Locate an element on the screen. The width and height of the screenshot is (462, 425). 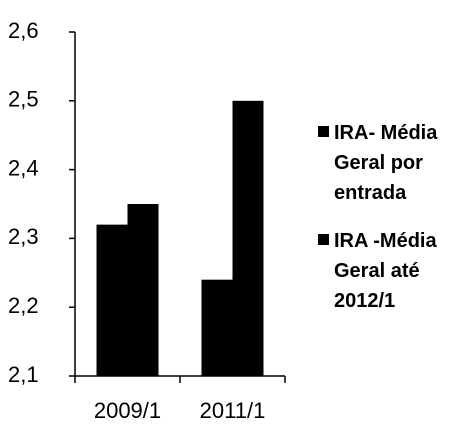
y-tick-label: 2,5 is located at coordinates (23, 99).